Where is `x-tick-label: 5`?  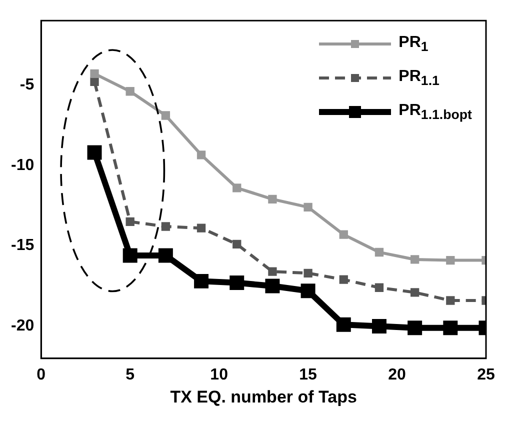 x-tick-label: 5 is located at coordinates (130, 375).